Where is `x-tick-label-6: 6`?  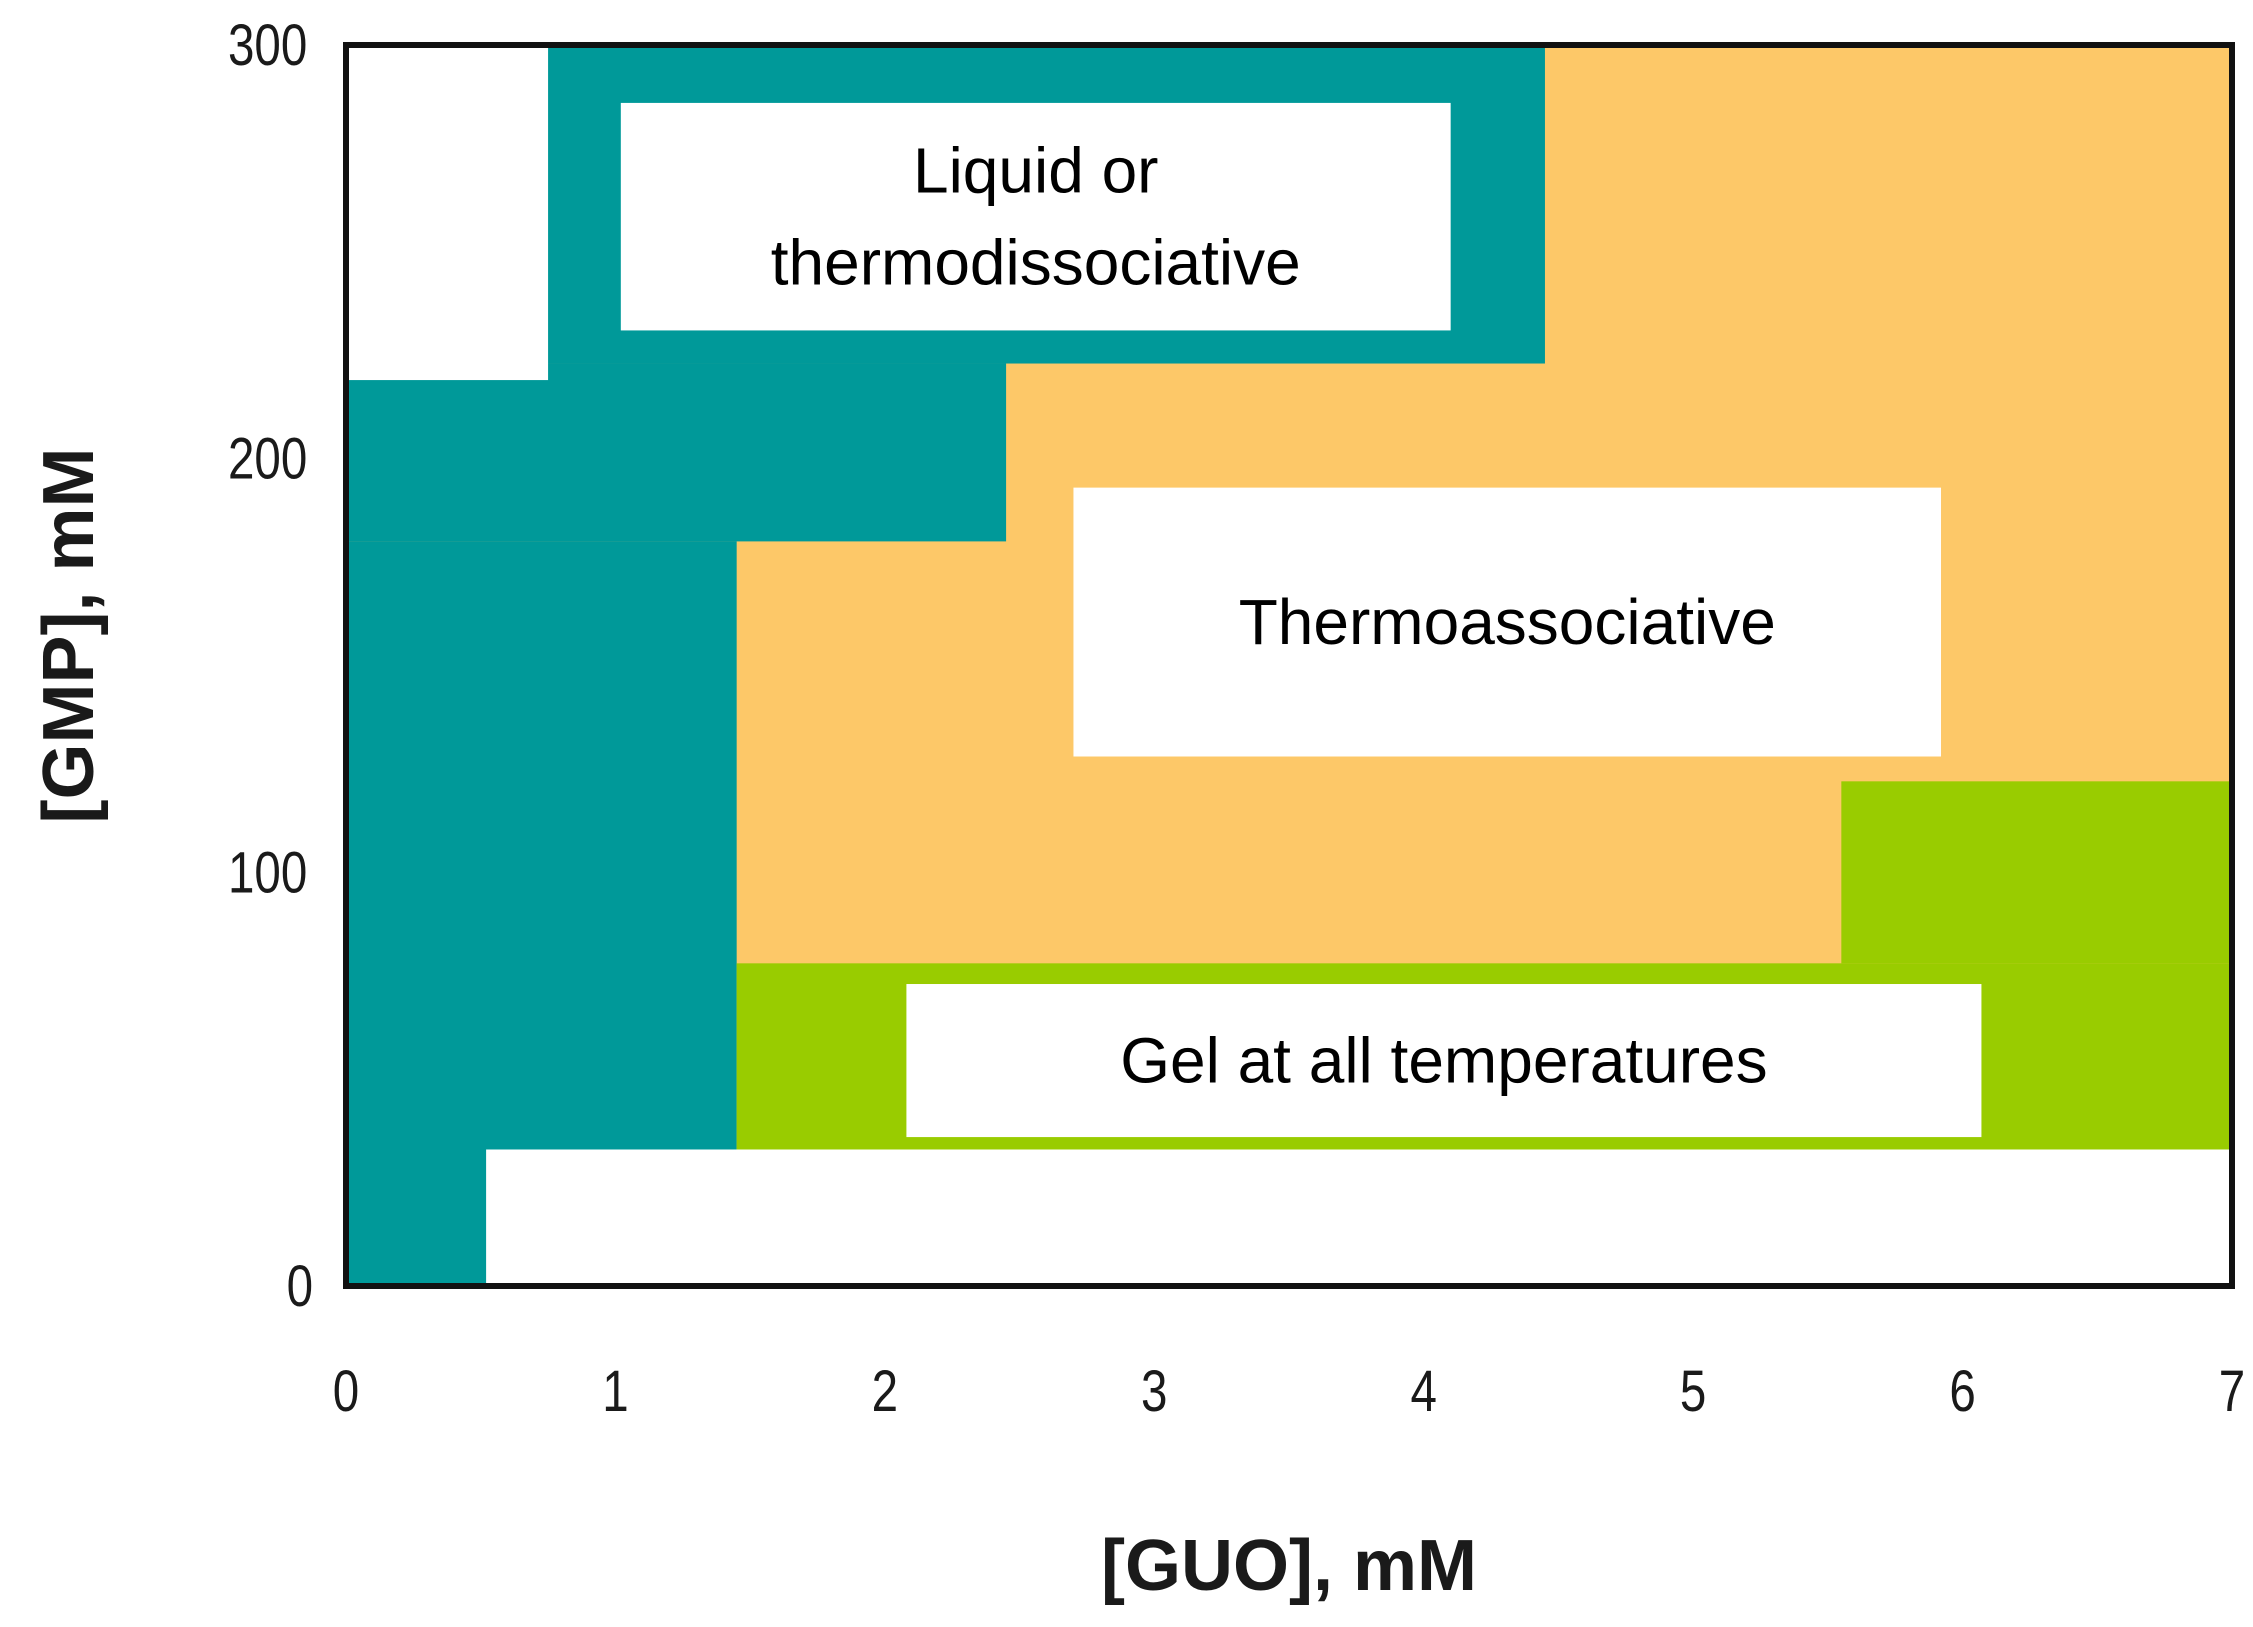 x-tick-label-6: 6 is located at coordinates (1962, 1392).